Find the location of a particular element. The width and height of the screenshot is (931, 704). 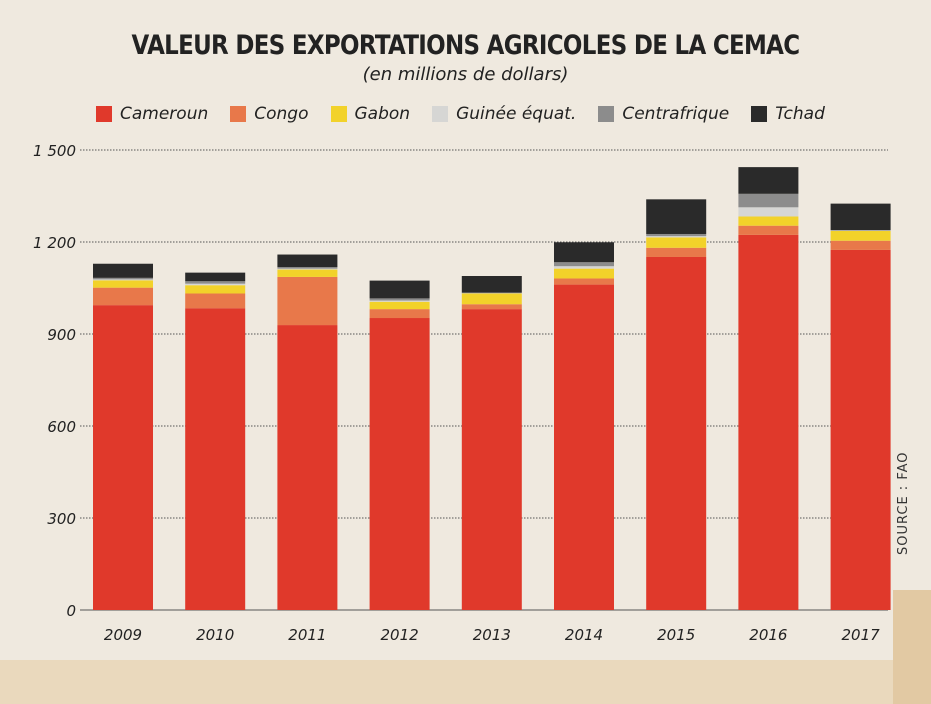

x-tick-label: 2013 is located at coordinates (492, 635).